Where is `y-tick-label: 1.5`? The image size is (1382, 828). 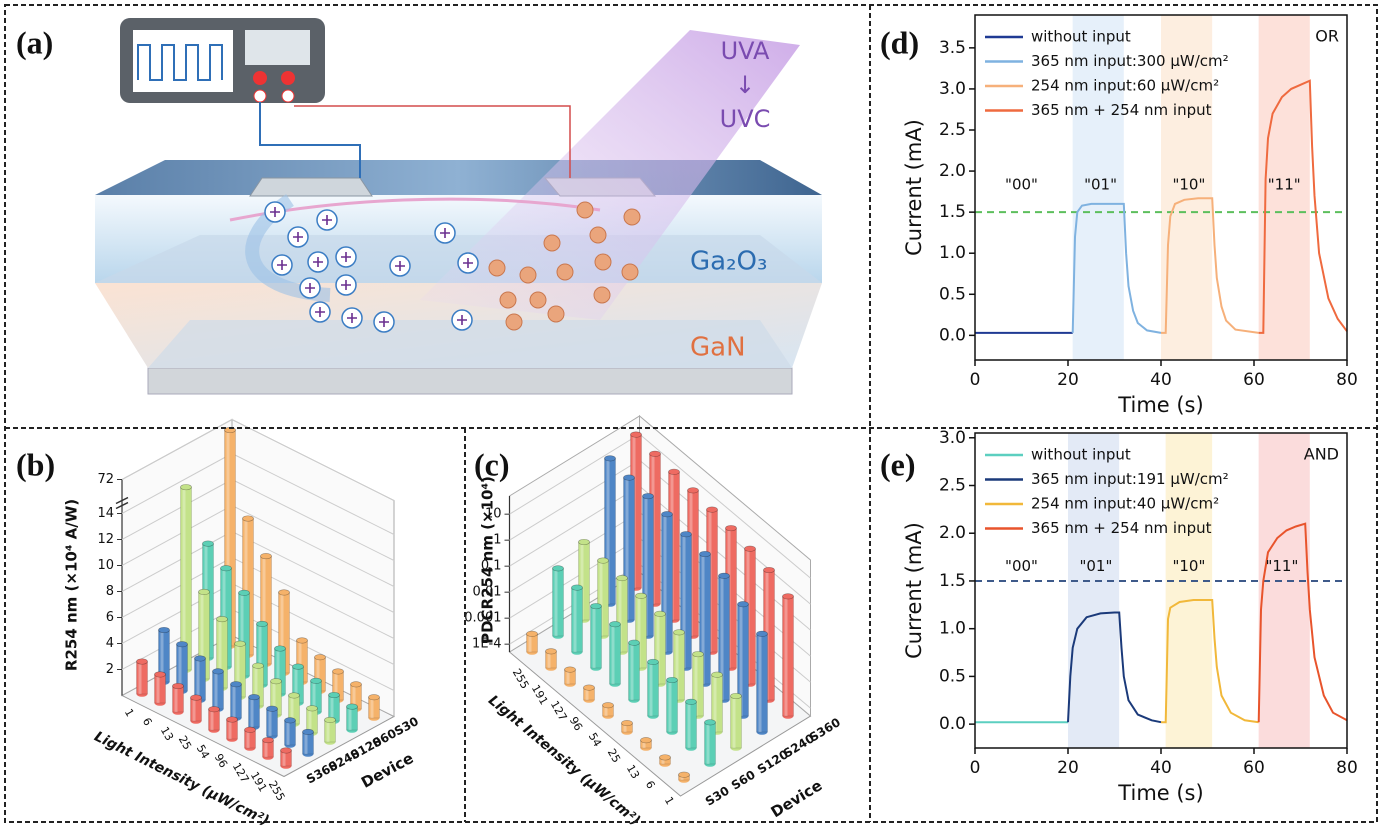
y-tick-label: 1.5 is located at coordinates (952, 581).